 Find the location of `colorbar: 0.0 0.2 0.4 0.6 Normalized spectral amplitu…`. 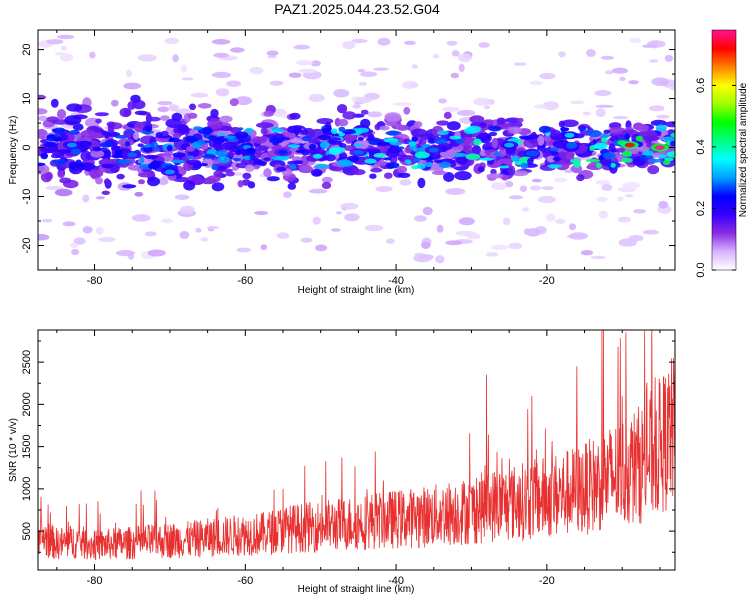

colorbar: 0.0 0.2 0.4 0.6 Normalized spectral amplitu… is located at coordinates (722, 153).